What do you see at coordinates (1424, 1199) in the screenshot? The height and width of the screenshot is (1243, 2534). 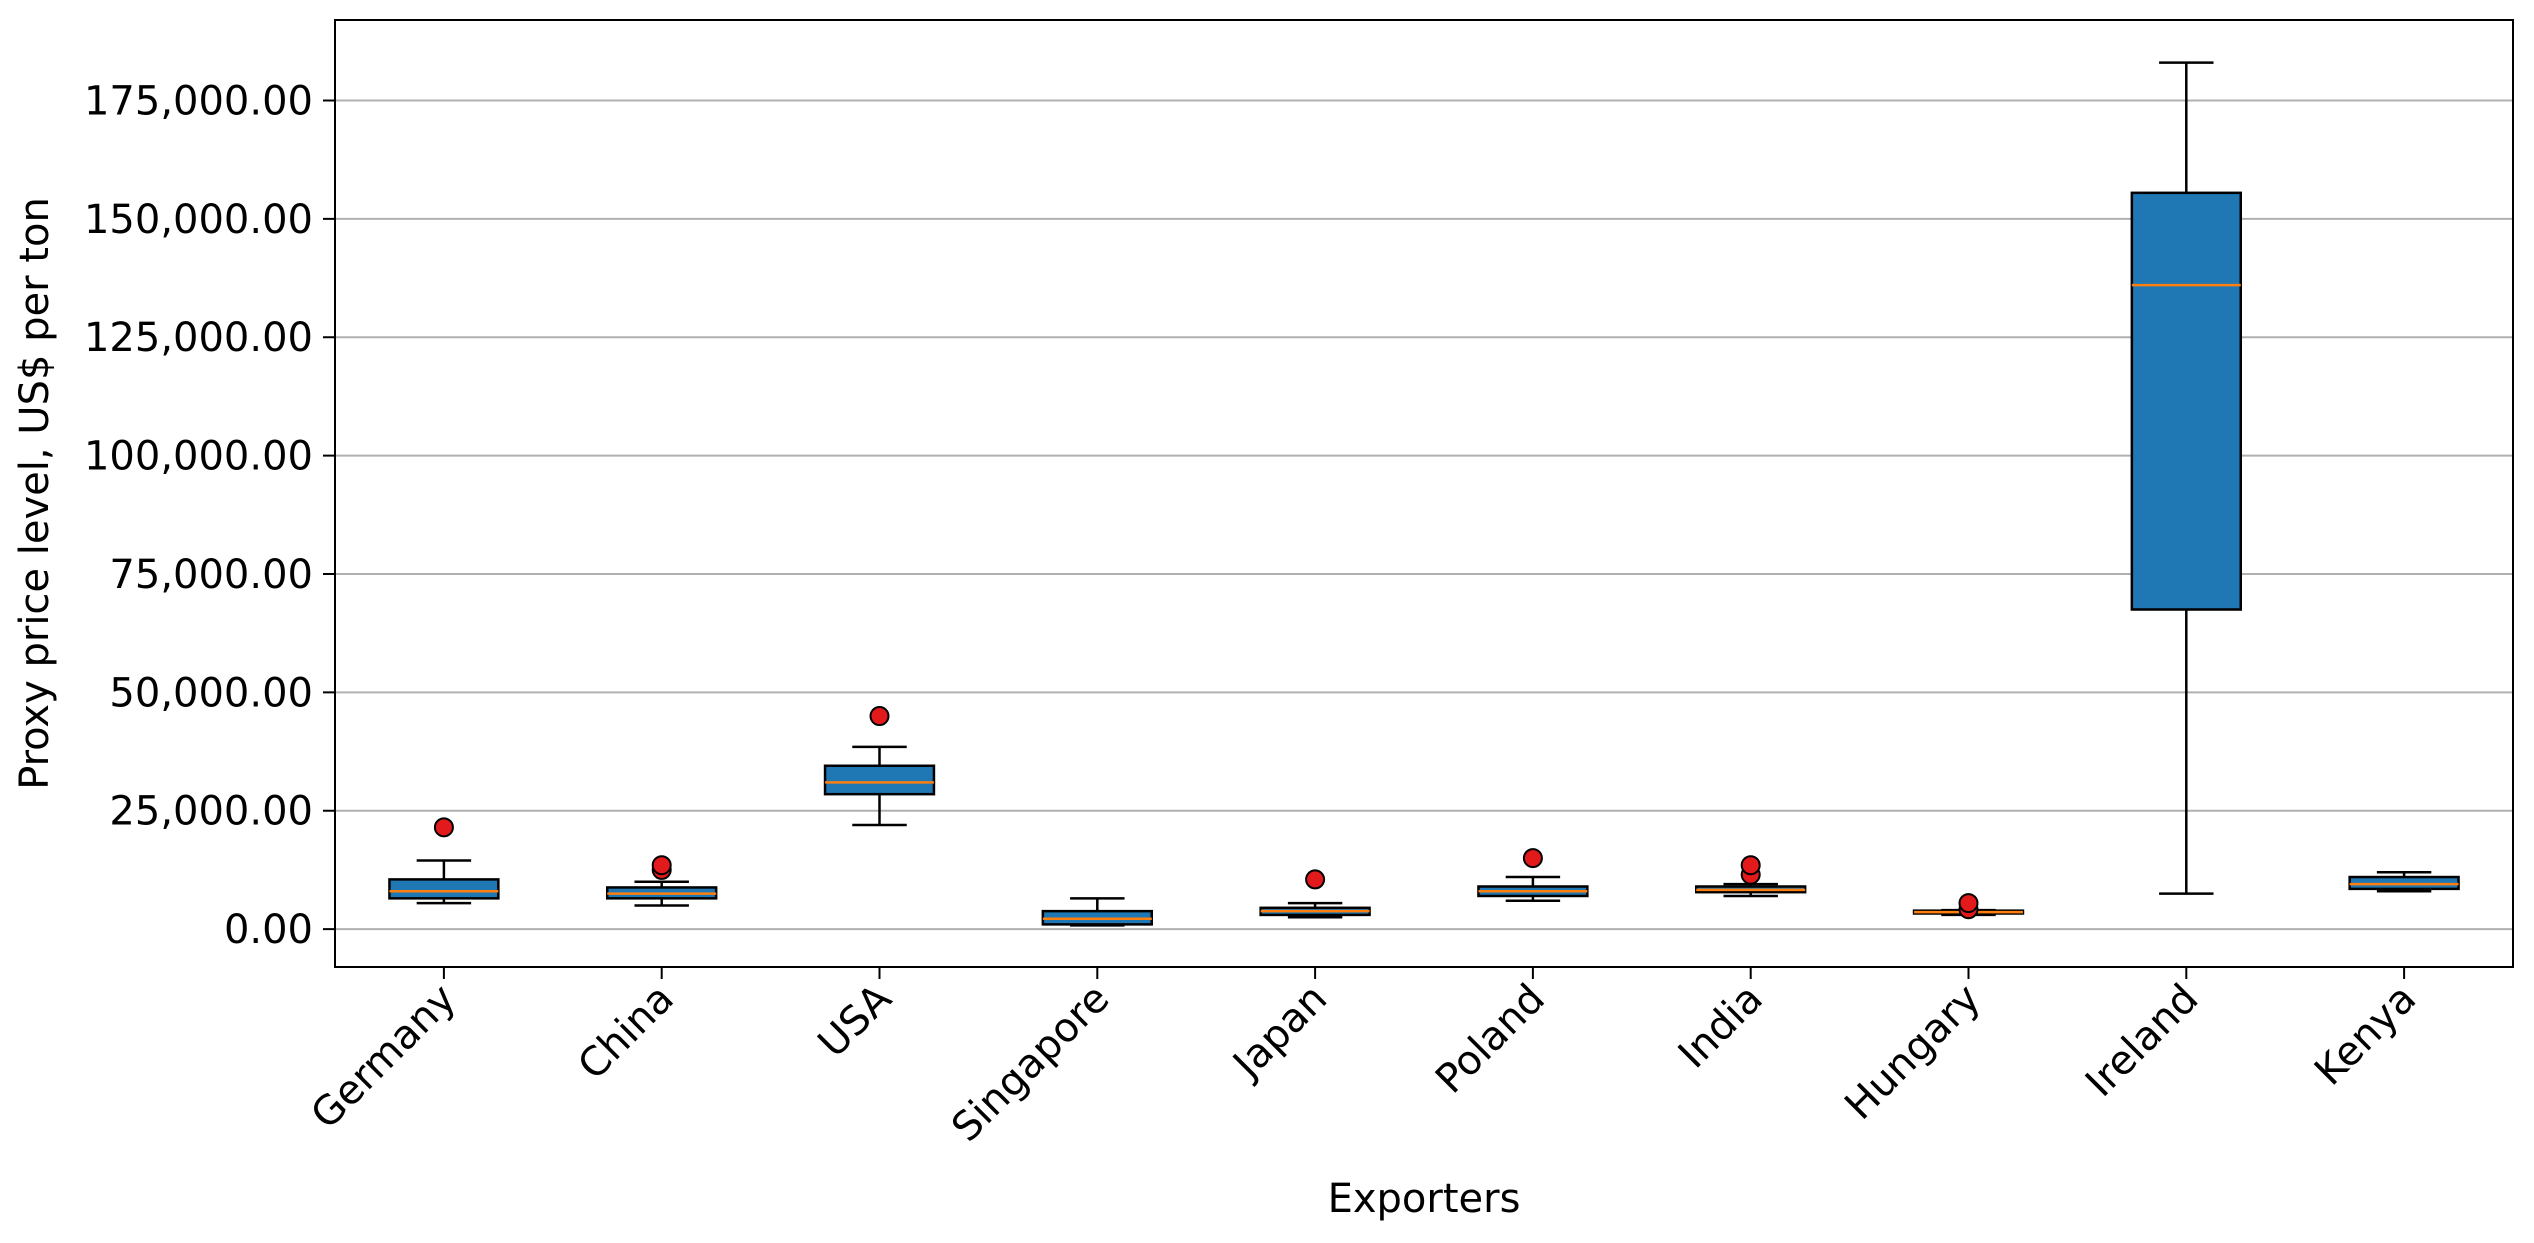 I see `x-axis-title: Exporters` at bounding box center [1424, 1199].